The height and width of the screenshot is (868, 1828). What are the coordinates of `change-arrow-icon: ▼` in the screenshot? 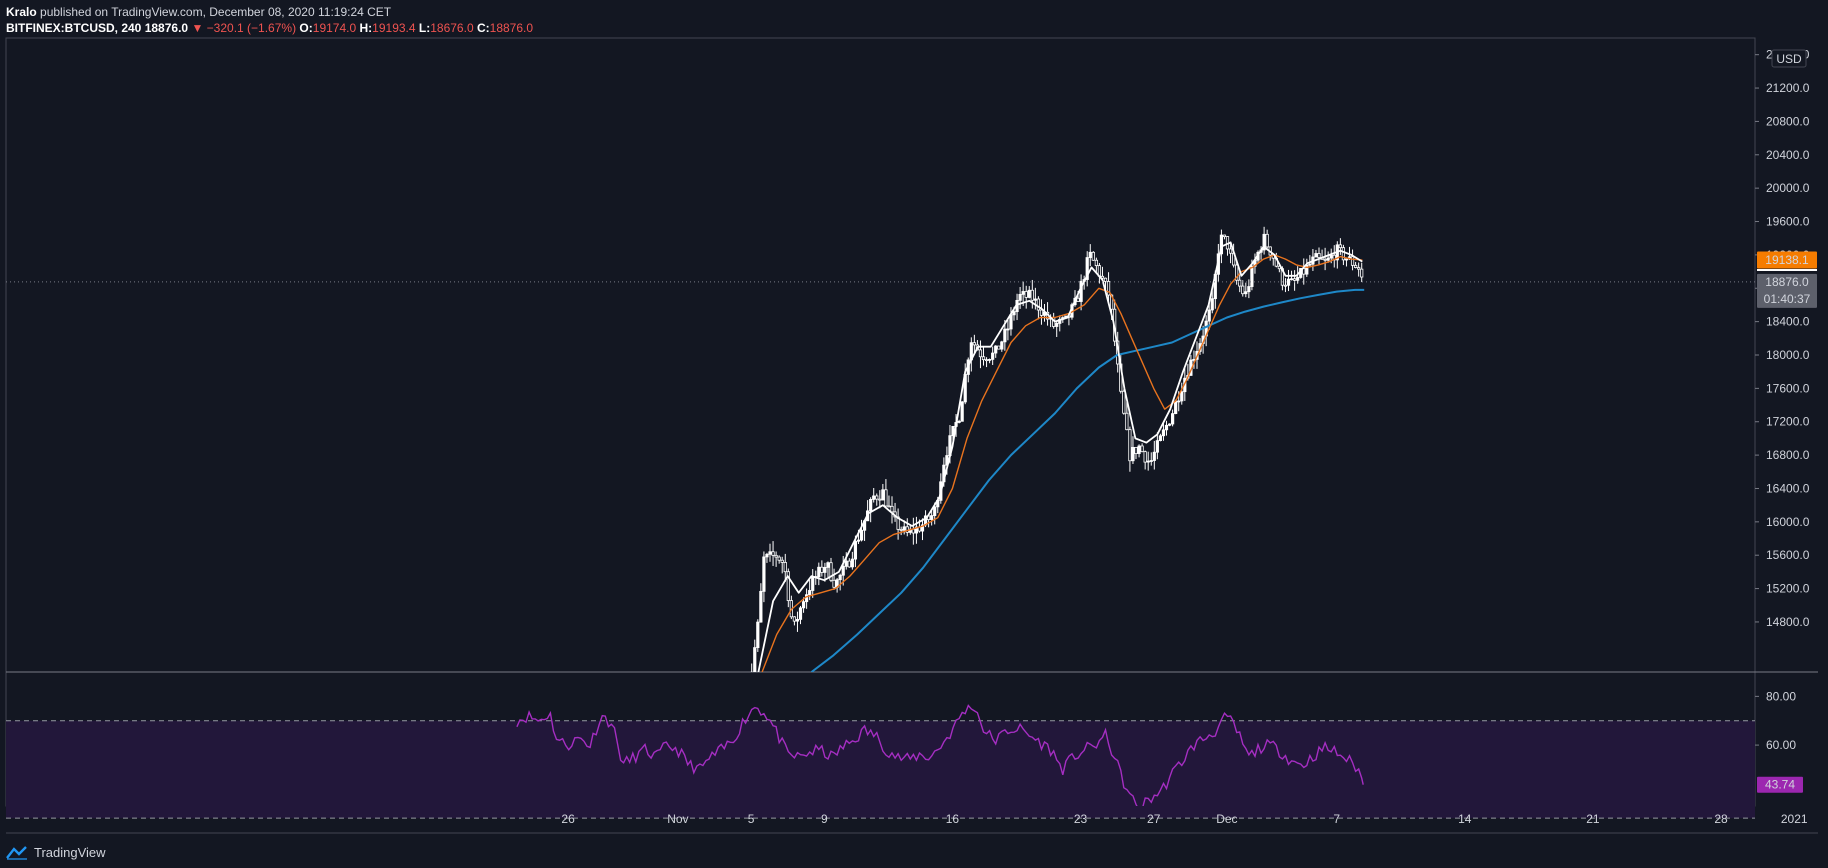 It's located at (197, 28).